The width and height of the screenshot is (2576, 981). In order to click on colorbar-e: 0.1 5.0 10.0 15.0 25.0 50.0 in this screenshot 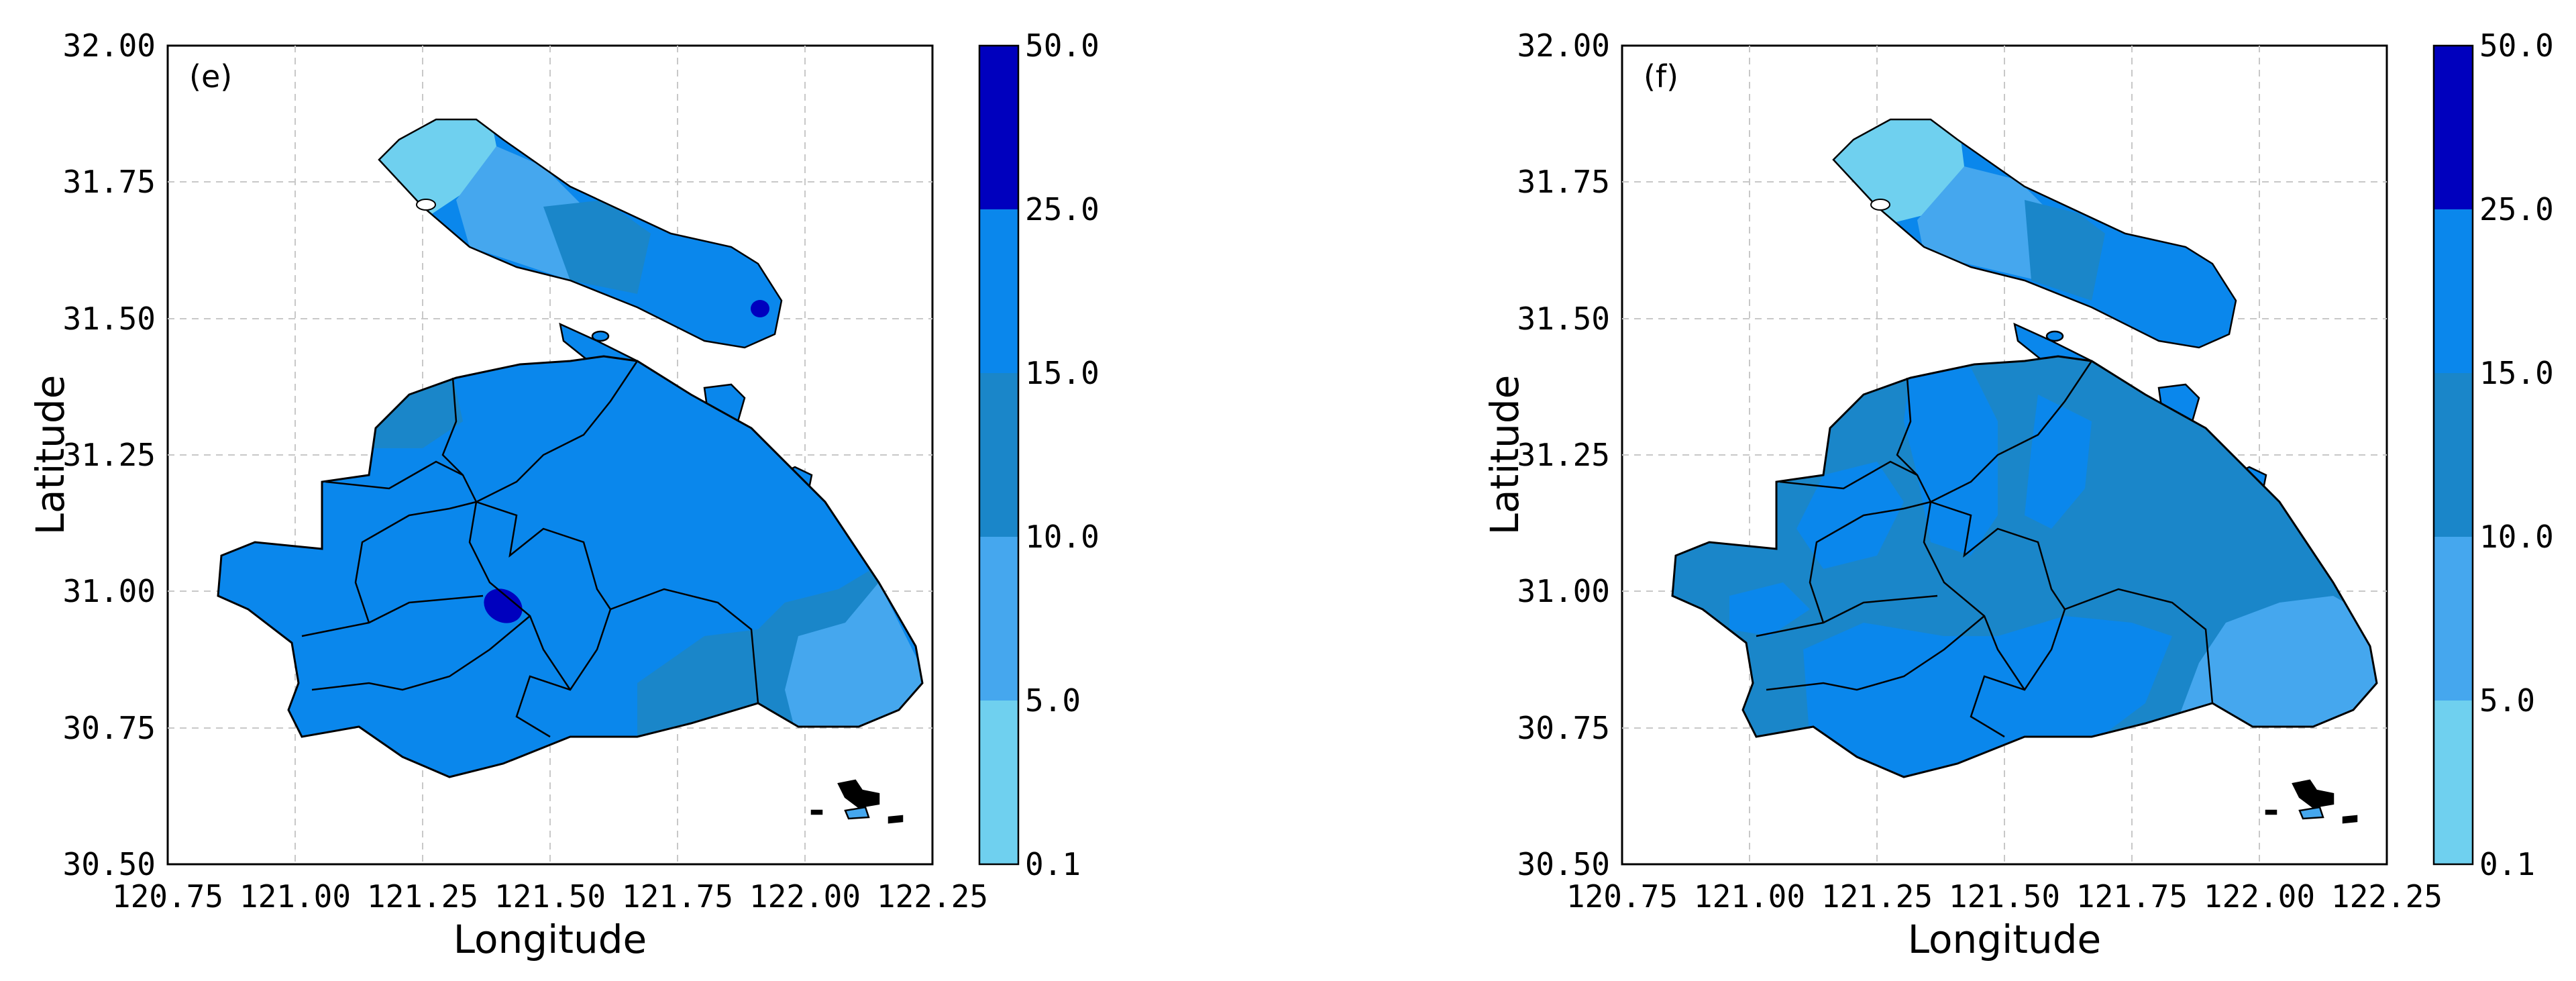, I will do `click(1038, 455)`.